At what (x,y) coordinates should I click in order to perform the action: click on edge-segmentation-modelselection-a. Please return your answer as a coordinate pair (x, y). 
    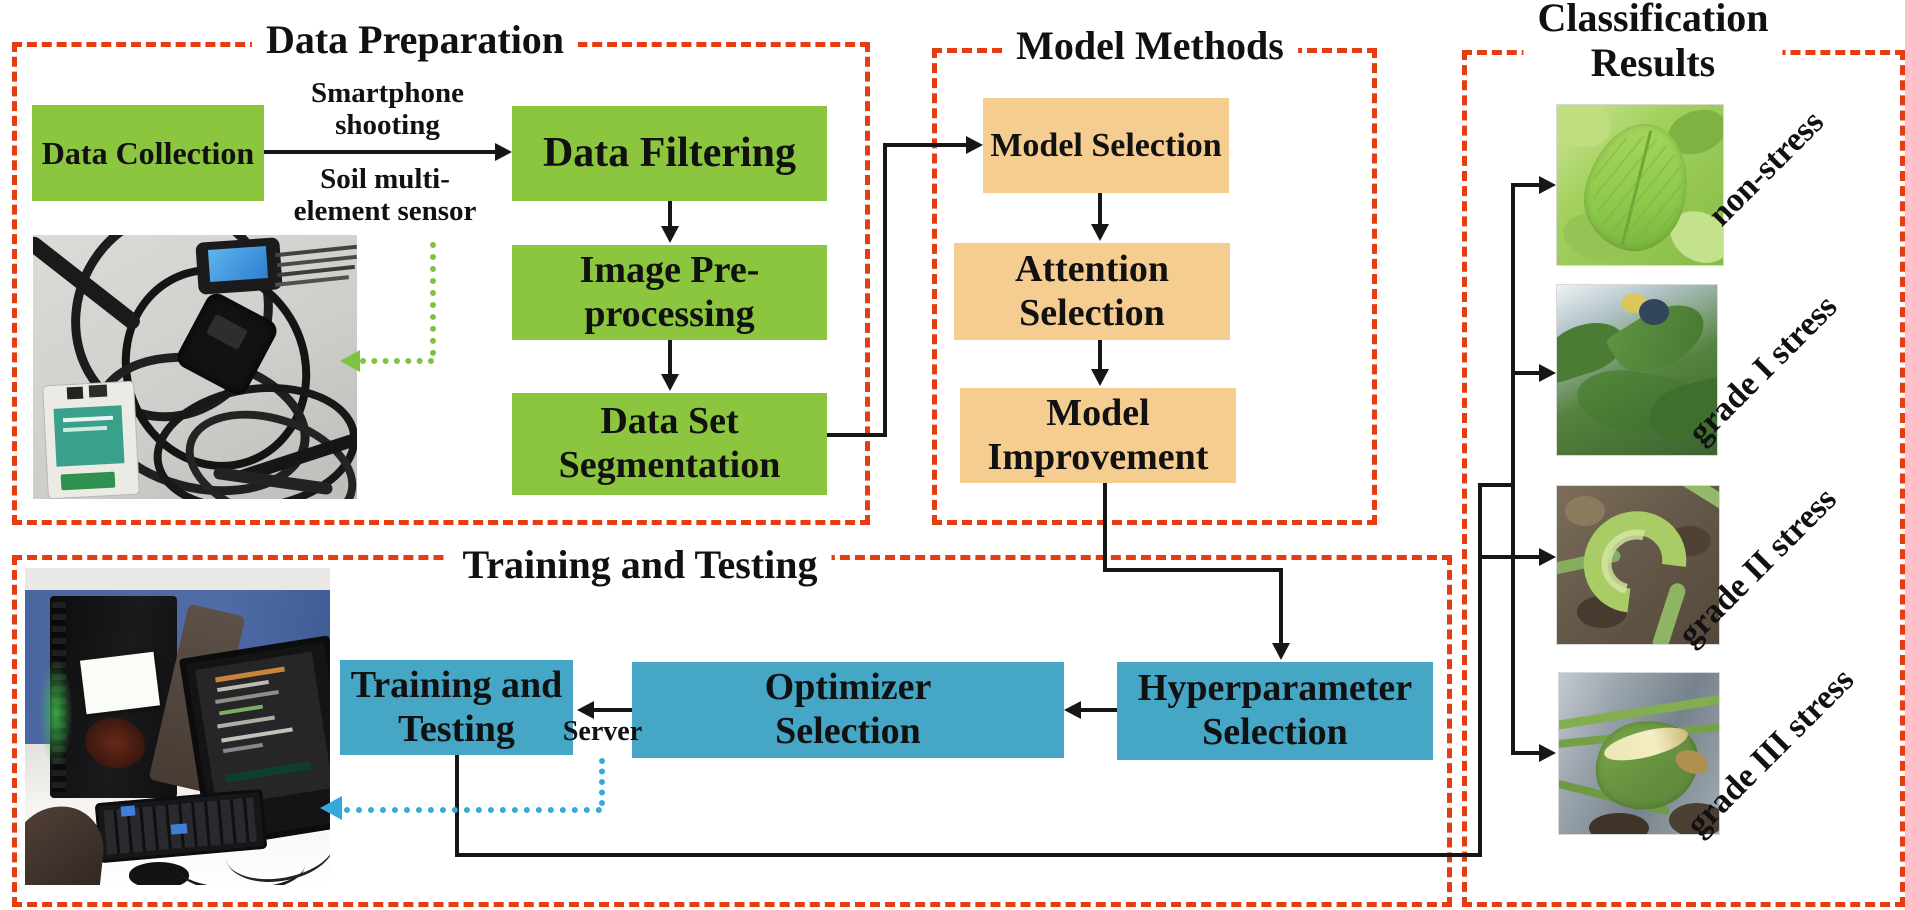
    Looking at the image, I should click on (856, 435).